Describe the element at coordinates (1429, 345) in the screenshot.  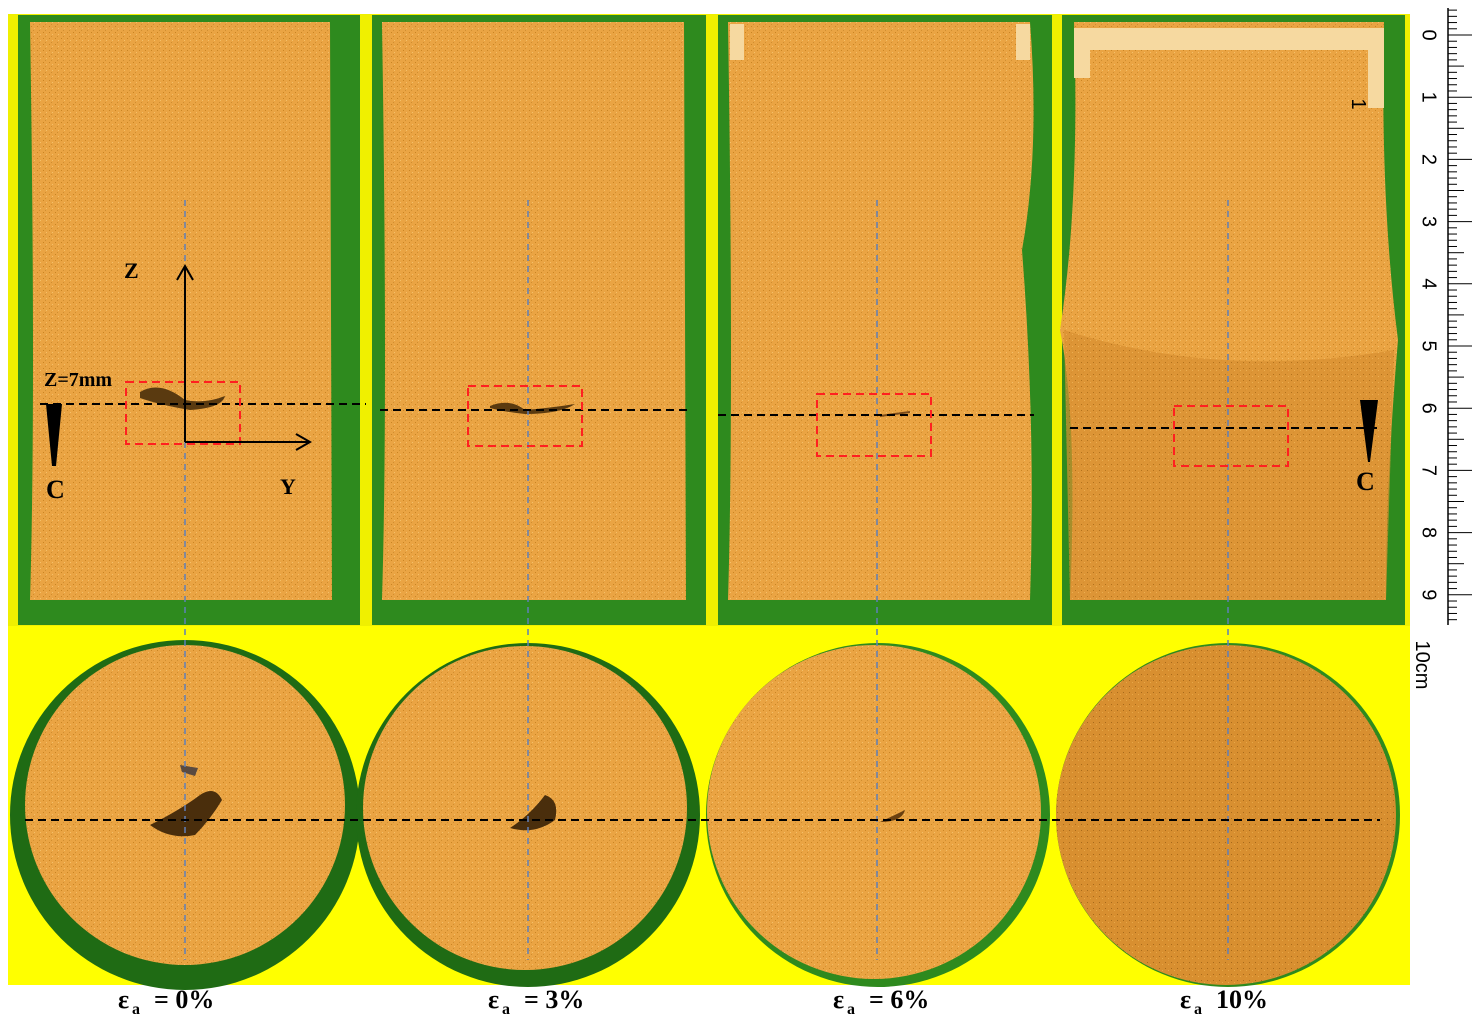
I see `ruler-label: 5` at that location.